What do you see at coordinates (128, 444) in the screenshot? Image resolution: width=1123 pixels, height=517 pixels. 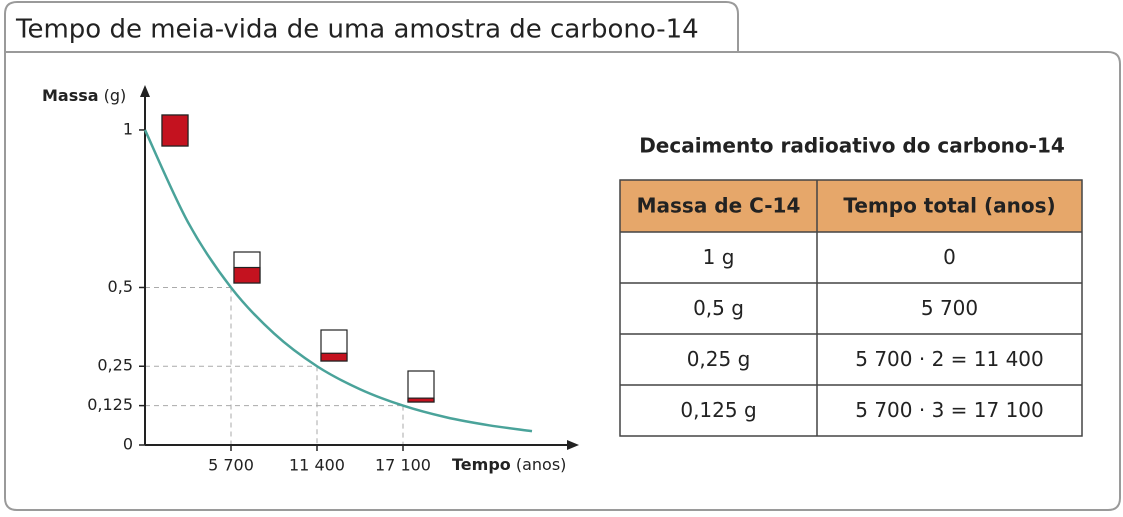 I see `y-tick-label: 0` at bounding box center [128, 444].